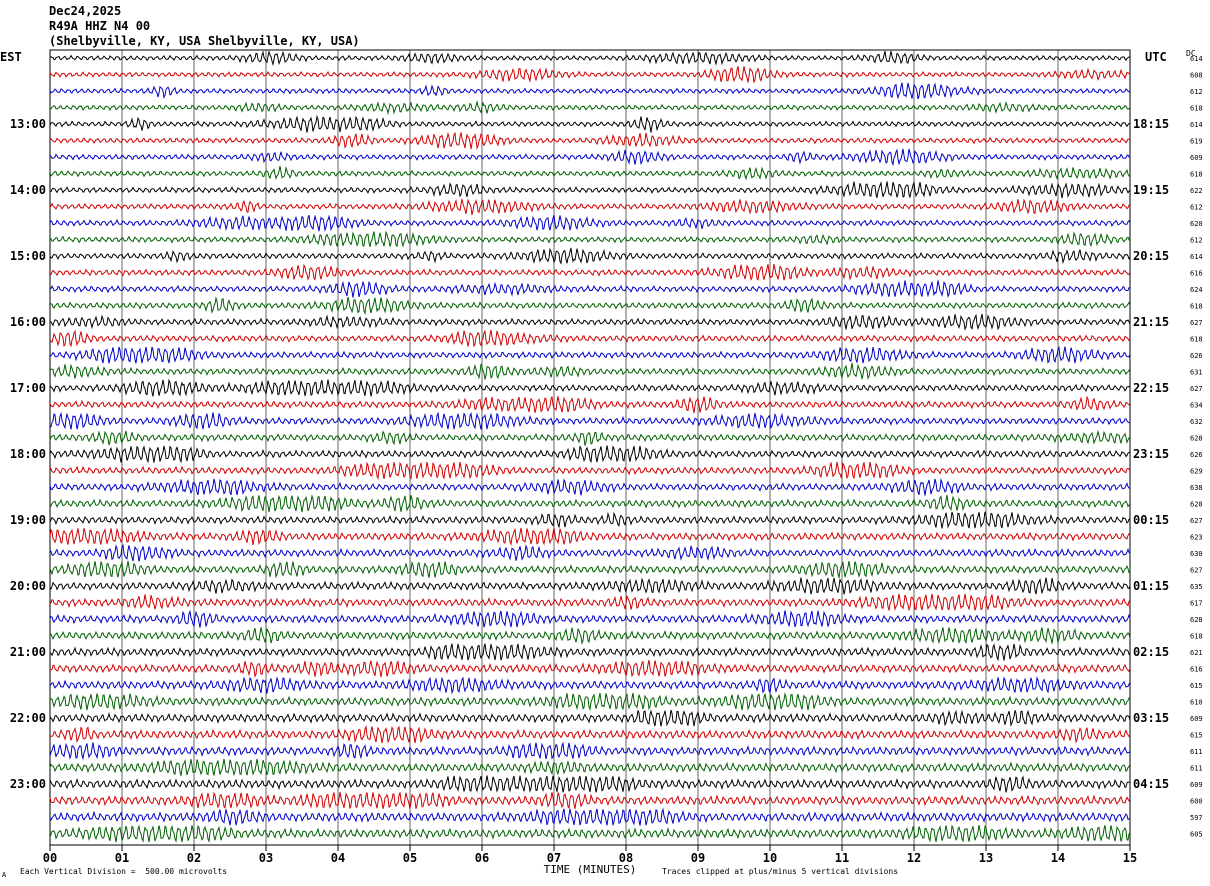 Image resolution: width=1210 pixels, height=886 pixels. Describe the element at coordinates (1191, 53) in the screenshot. I see `dc-header-label: DC` at that location.